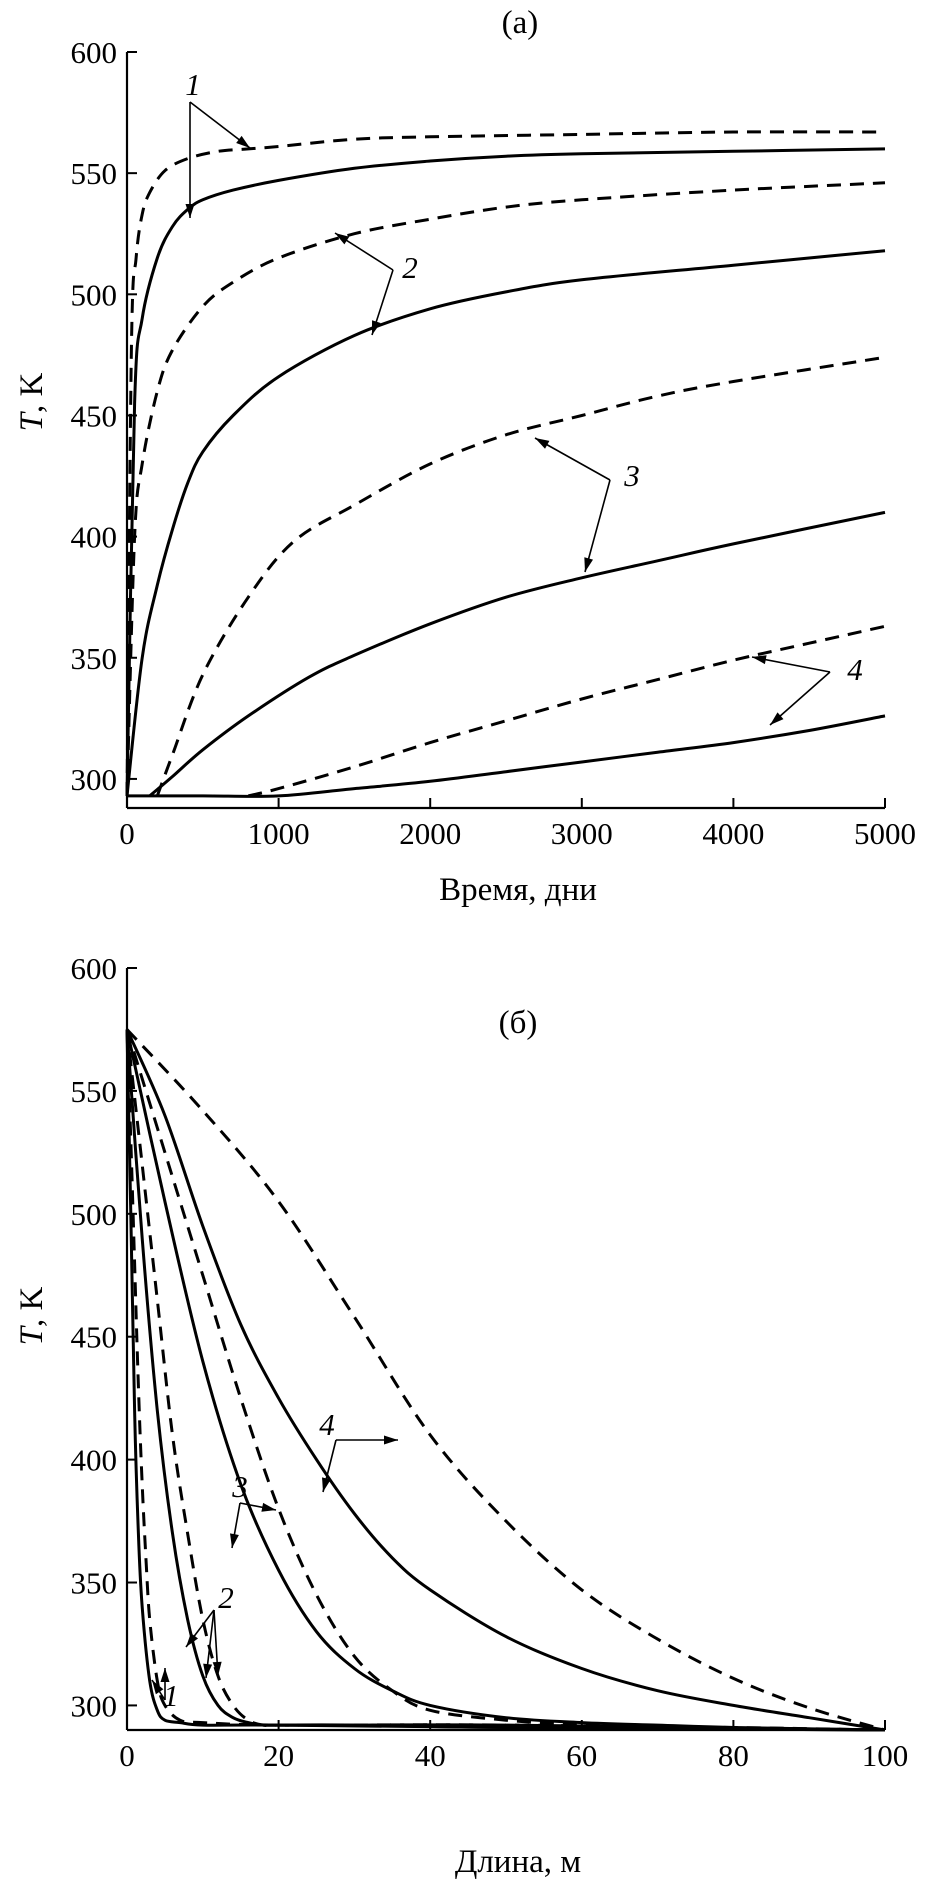  I want to click on panel-b-y-axis-unit: , K, so click(32, 1306).